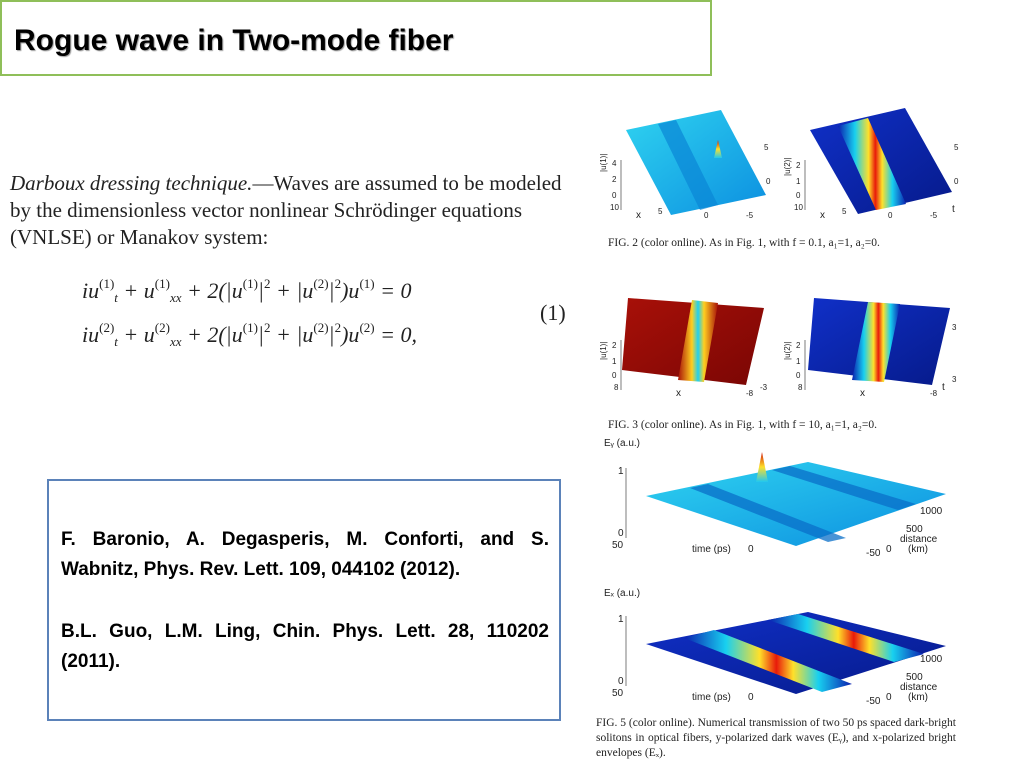 The width and height of the screenshot is (1024, 768). I want to click on fig3-plot-u1: |u(1)| 2 1 0 8 x -8 -3, so click(683, 348).